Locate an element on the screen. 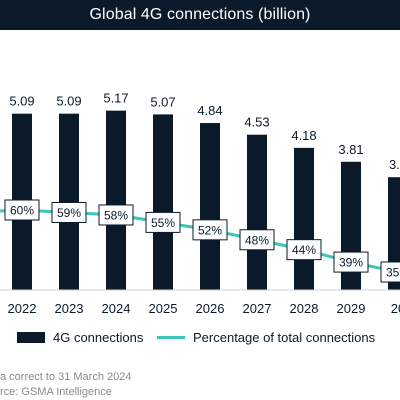 The height and width of the screenshot is (400, 400). percentage-box-2029 is located at coordinates (351, 262).